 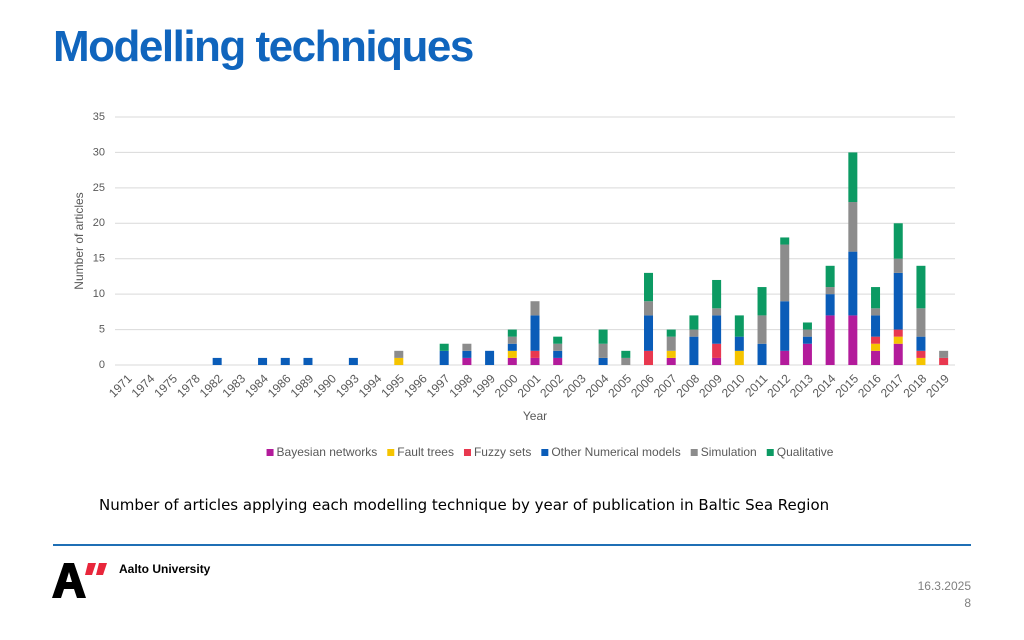 What do you see at coordinates (778, 385) in the screenshot?
I see `x-tick-label: 2012` at bounding box center [778, 385].